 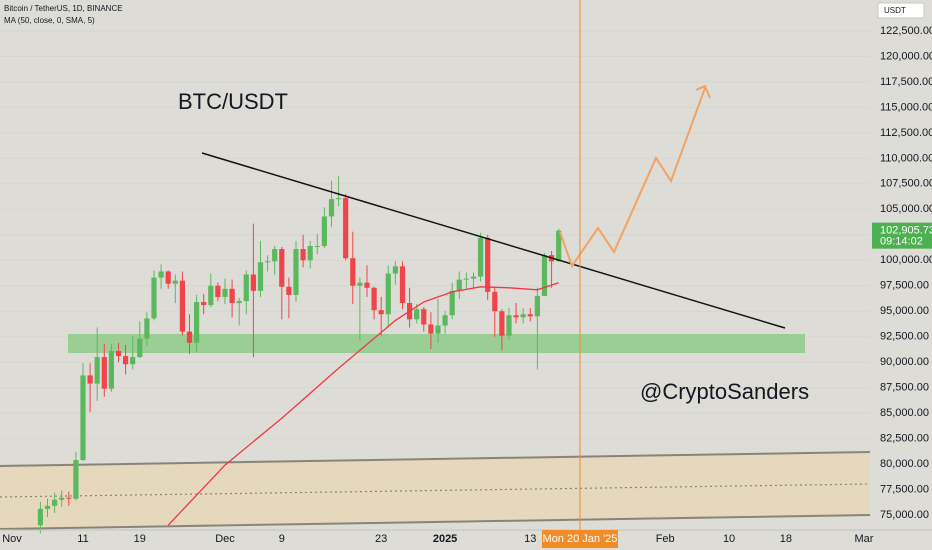 What do you see at coordinates (579, 539) in the screenshot?
I see `crosshair-label-box` at bounding box center [579, 539].